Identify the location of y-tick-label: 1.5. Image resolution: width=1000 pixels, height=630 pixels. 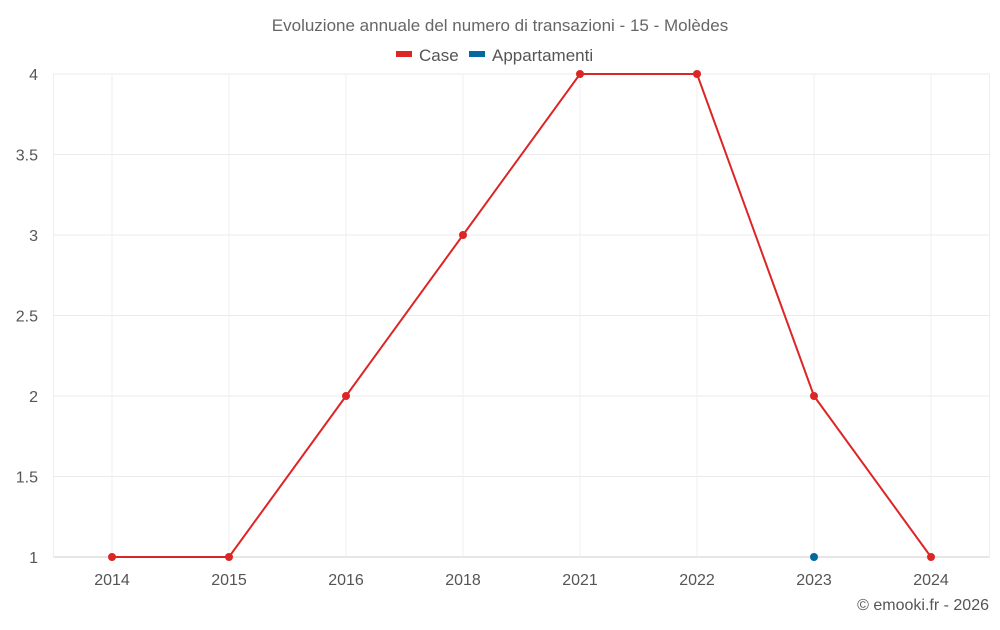
(27, 478).